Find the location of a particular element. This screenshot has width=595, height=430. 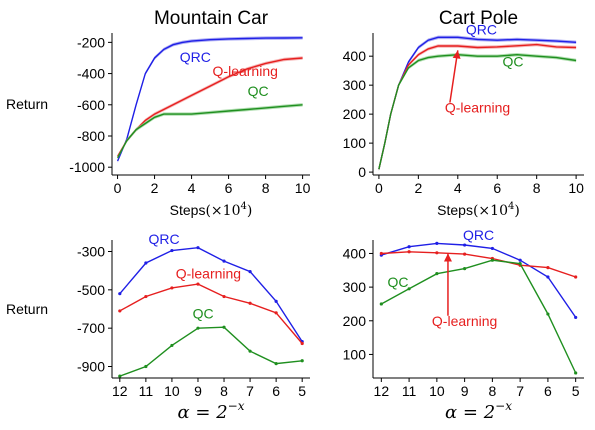

mountain-car-x-tick-label: 10 is located at coordinates (303, 188).